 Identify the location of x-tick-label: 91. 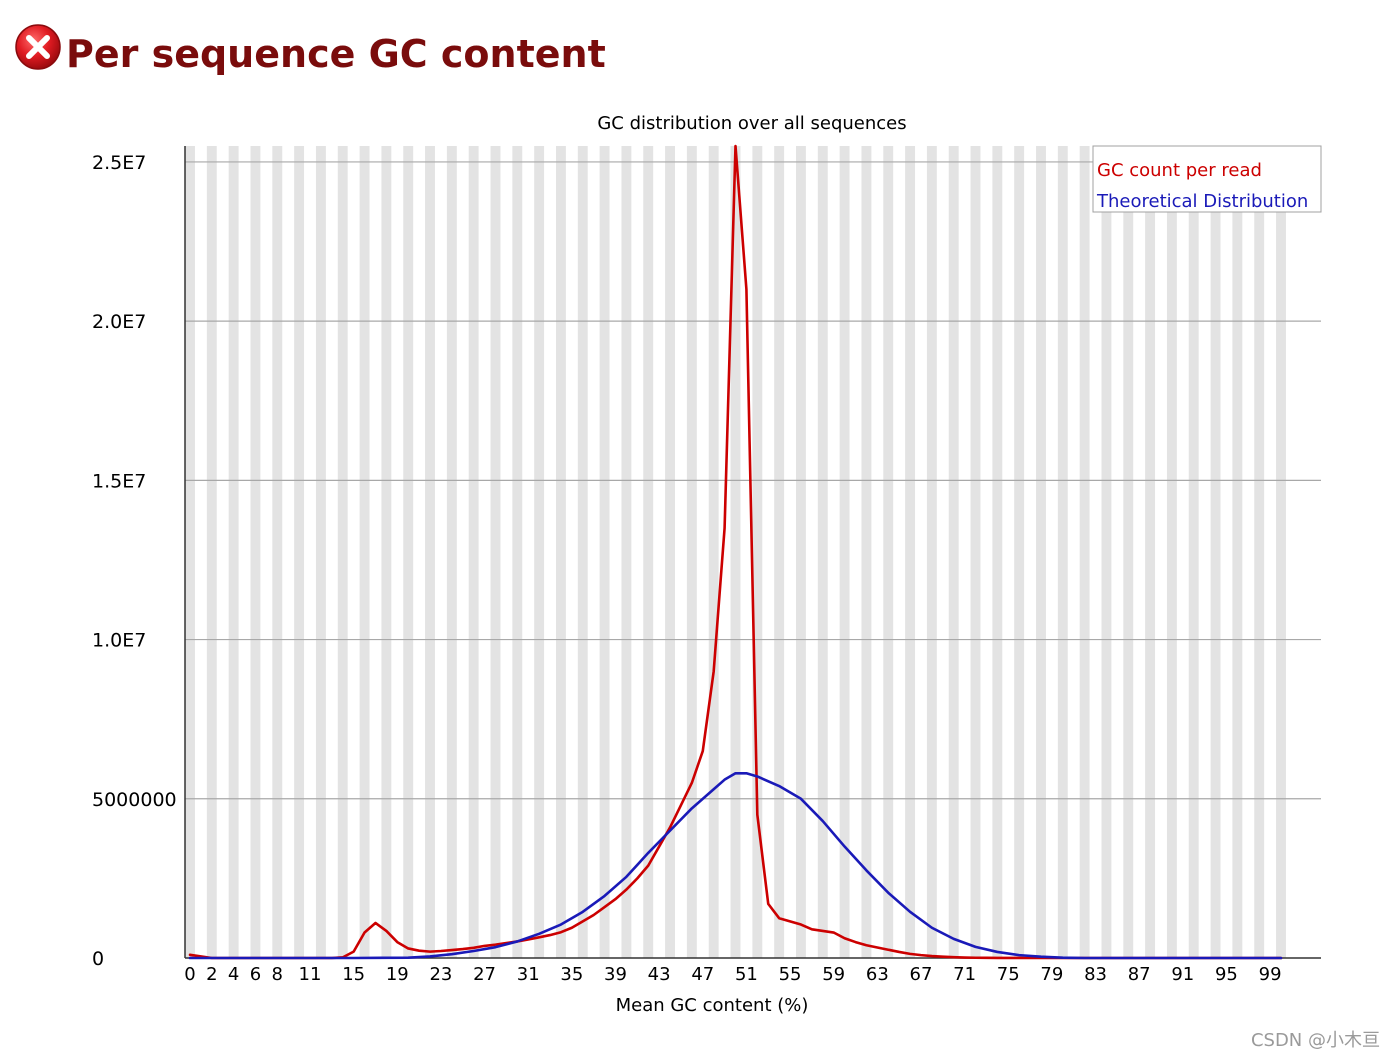
(1182, 974).